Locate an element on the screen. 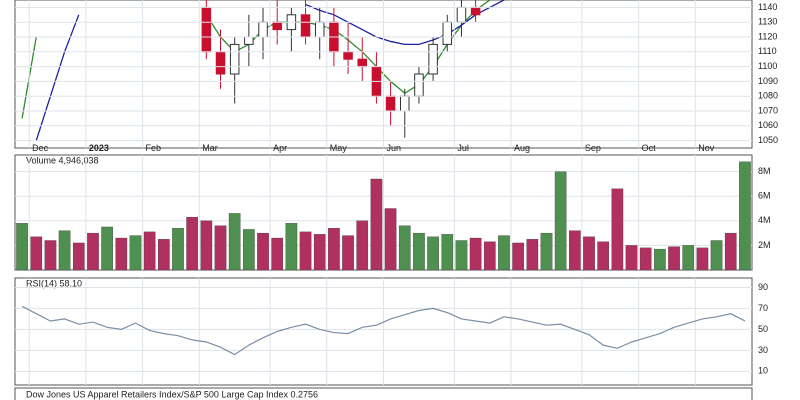  y-tick-label: 6M is located at coordinates (764, 196).